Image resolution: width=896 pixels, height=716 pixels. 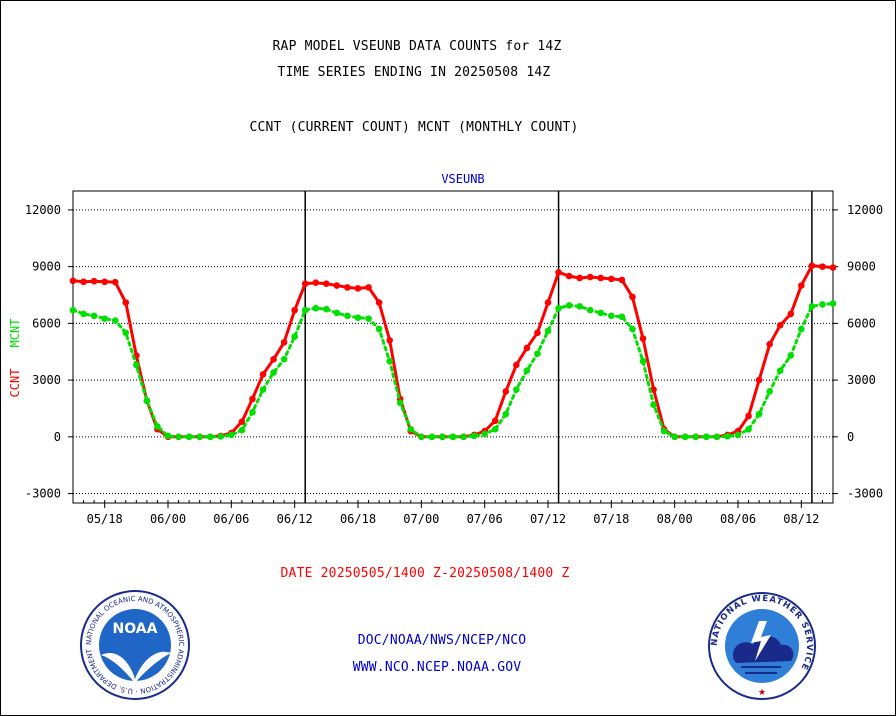 What do you see at coordinates (442, 640) in the screenshot?
I see `nco-doc-link: DOC/NOAA/NWS/NCEP/NCO` at bounding box center [442, 640].